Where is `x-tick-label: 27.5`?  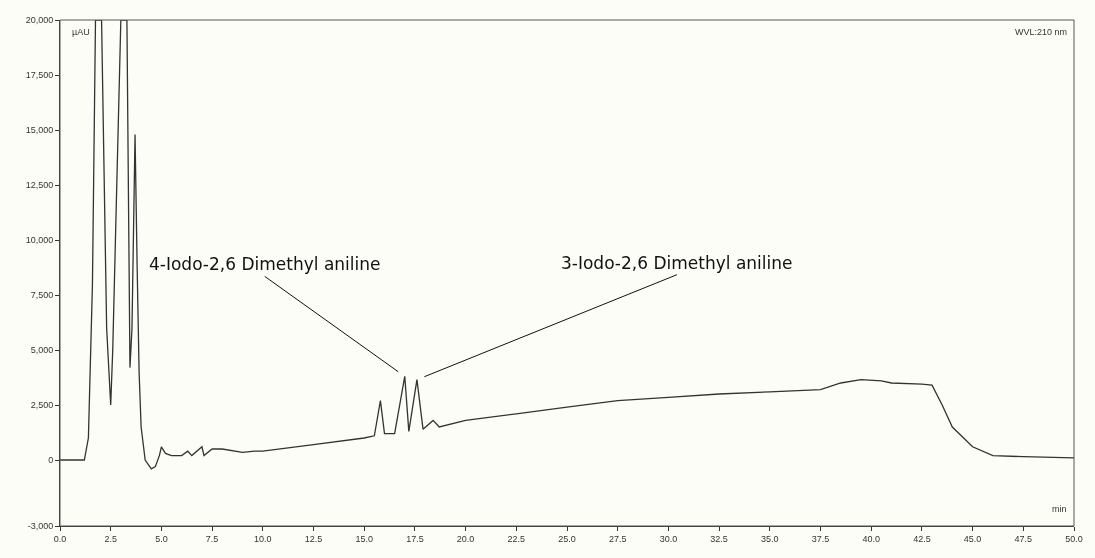
x-tick-label: 27.5 is located at coordinates (617, 538).